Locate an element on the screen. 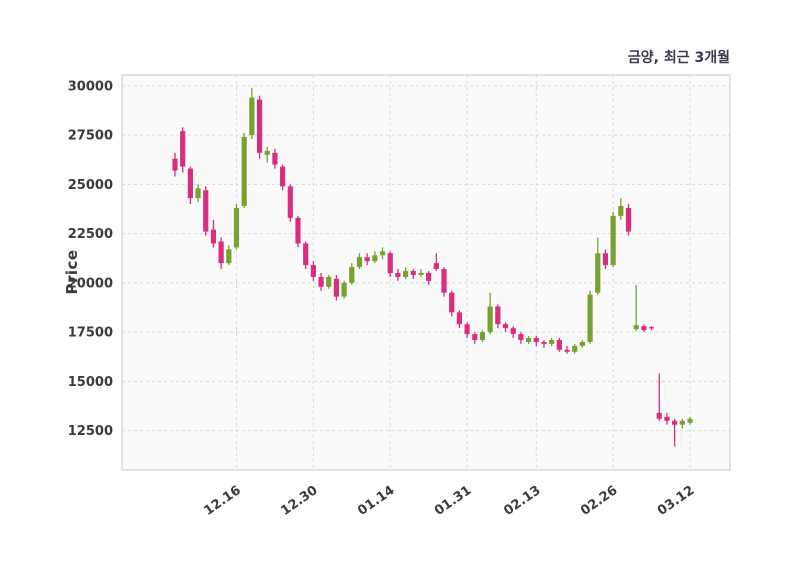 Image resolution: width=800 pixels, height=575 pixels. x-tick-label: 01.14 is located at coordinates (376, 501).